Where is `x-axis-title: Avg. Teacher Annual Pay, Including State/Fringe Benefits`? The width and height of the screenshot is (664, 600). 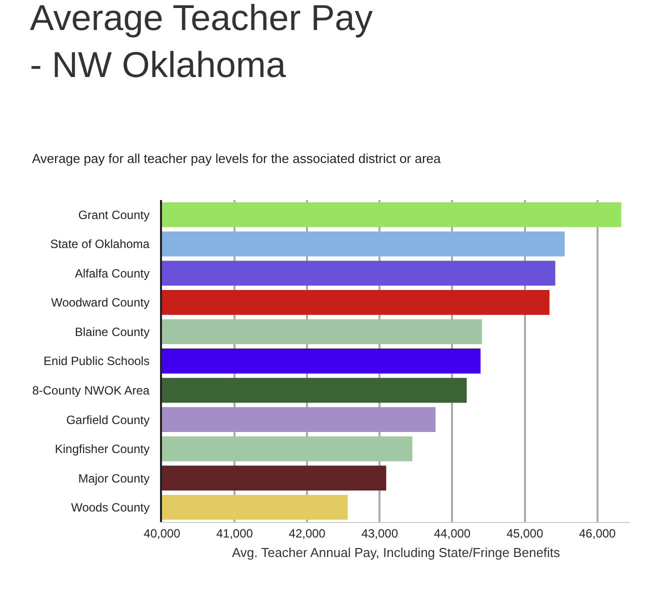 x-axis-title: Avg. Teacher Annual Pay, Including State/Fringe Benefits is located at coordinates (396, 552).